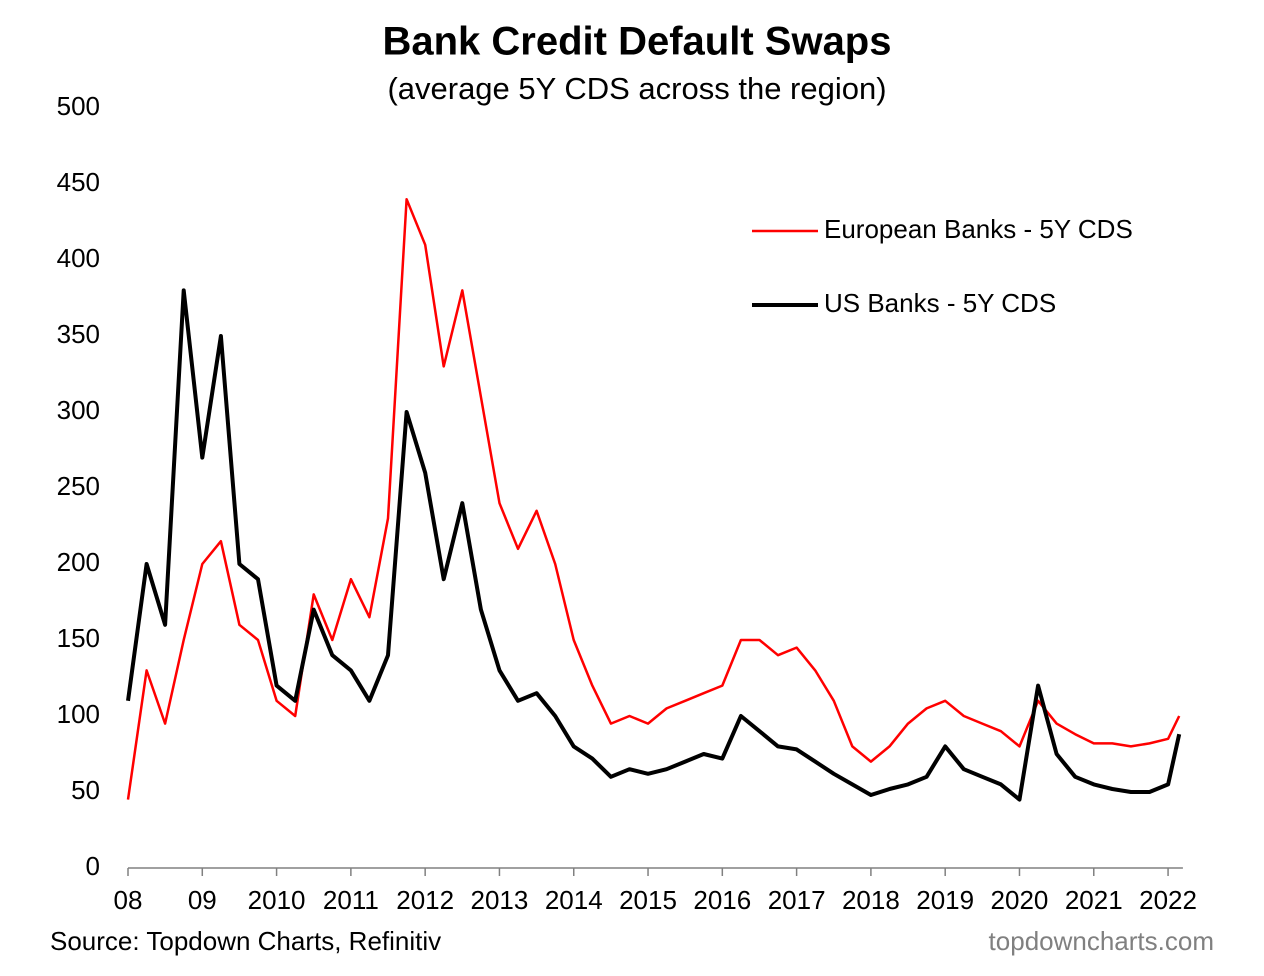 This screenshot has height=976, width=1264. I want to click on legend-label: US Banks - 5Y CDS, so click(940, 303).